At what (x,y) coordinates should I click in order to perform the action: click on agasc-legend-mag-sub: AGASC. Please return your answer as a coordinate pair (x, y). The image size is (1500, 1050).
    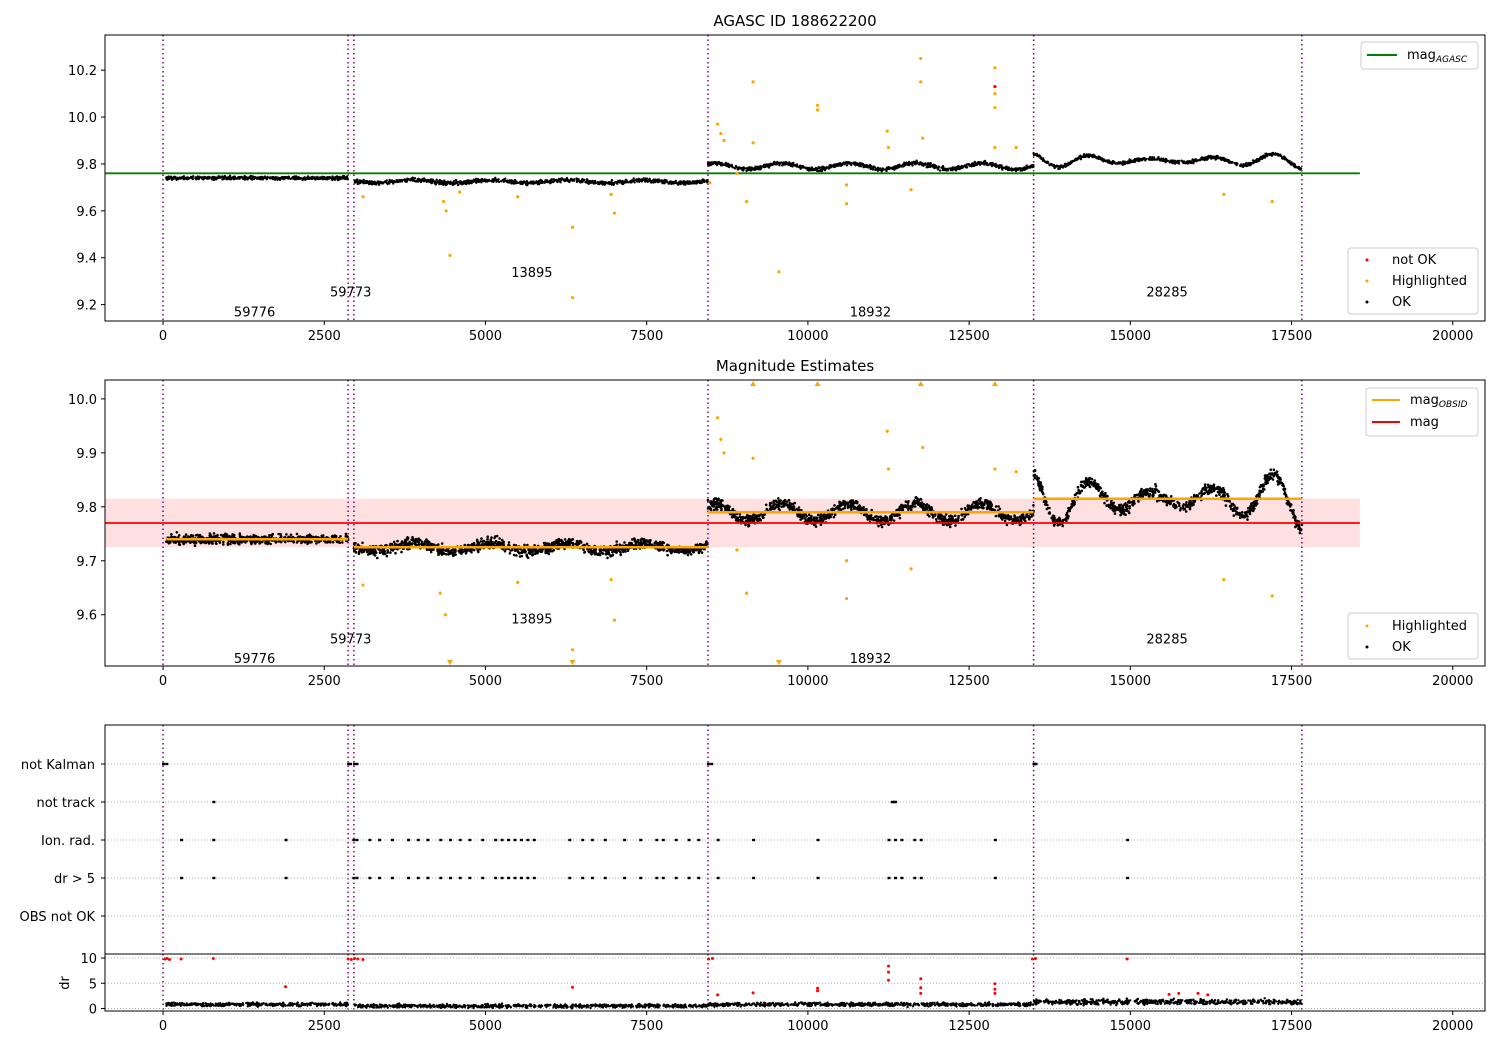
    Looking at the image, I should click on (1451, 60).